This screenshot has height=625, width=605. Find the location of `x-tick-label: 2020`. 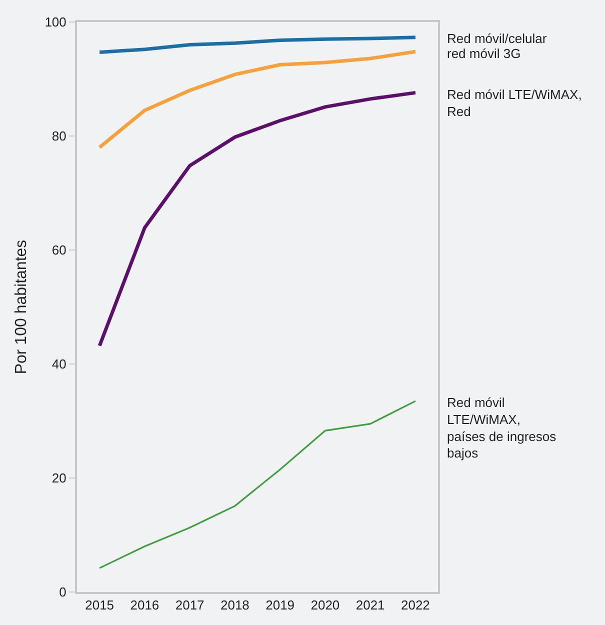

x-tick-label: 2020 is located at coordinates (325, 605).